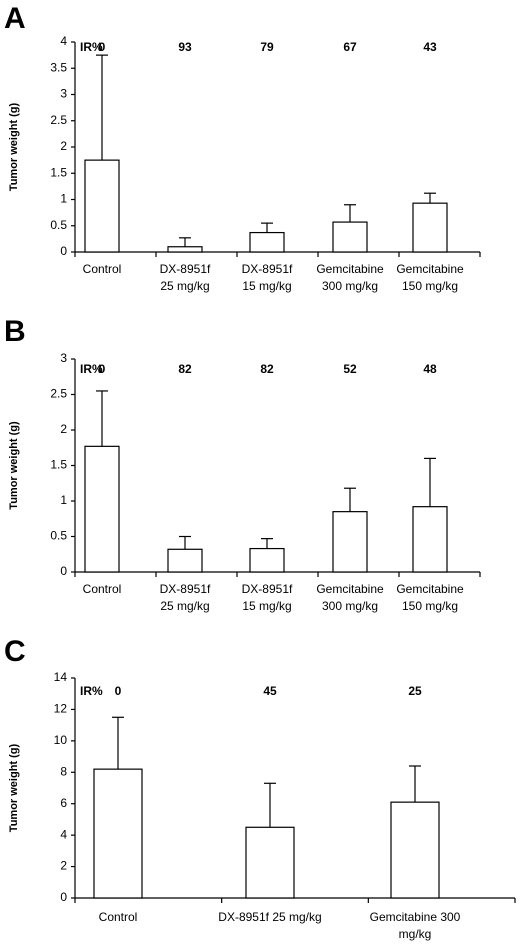 This screenshot has height=948, width=520. I want to click on y-tick-label: 6, so click(63, 803).